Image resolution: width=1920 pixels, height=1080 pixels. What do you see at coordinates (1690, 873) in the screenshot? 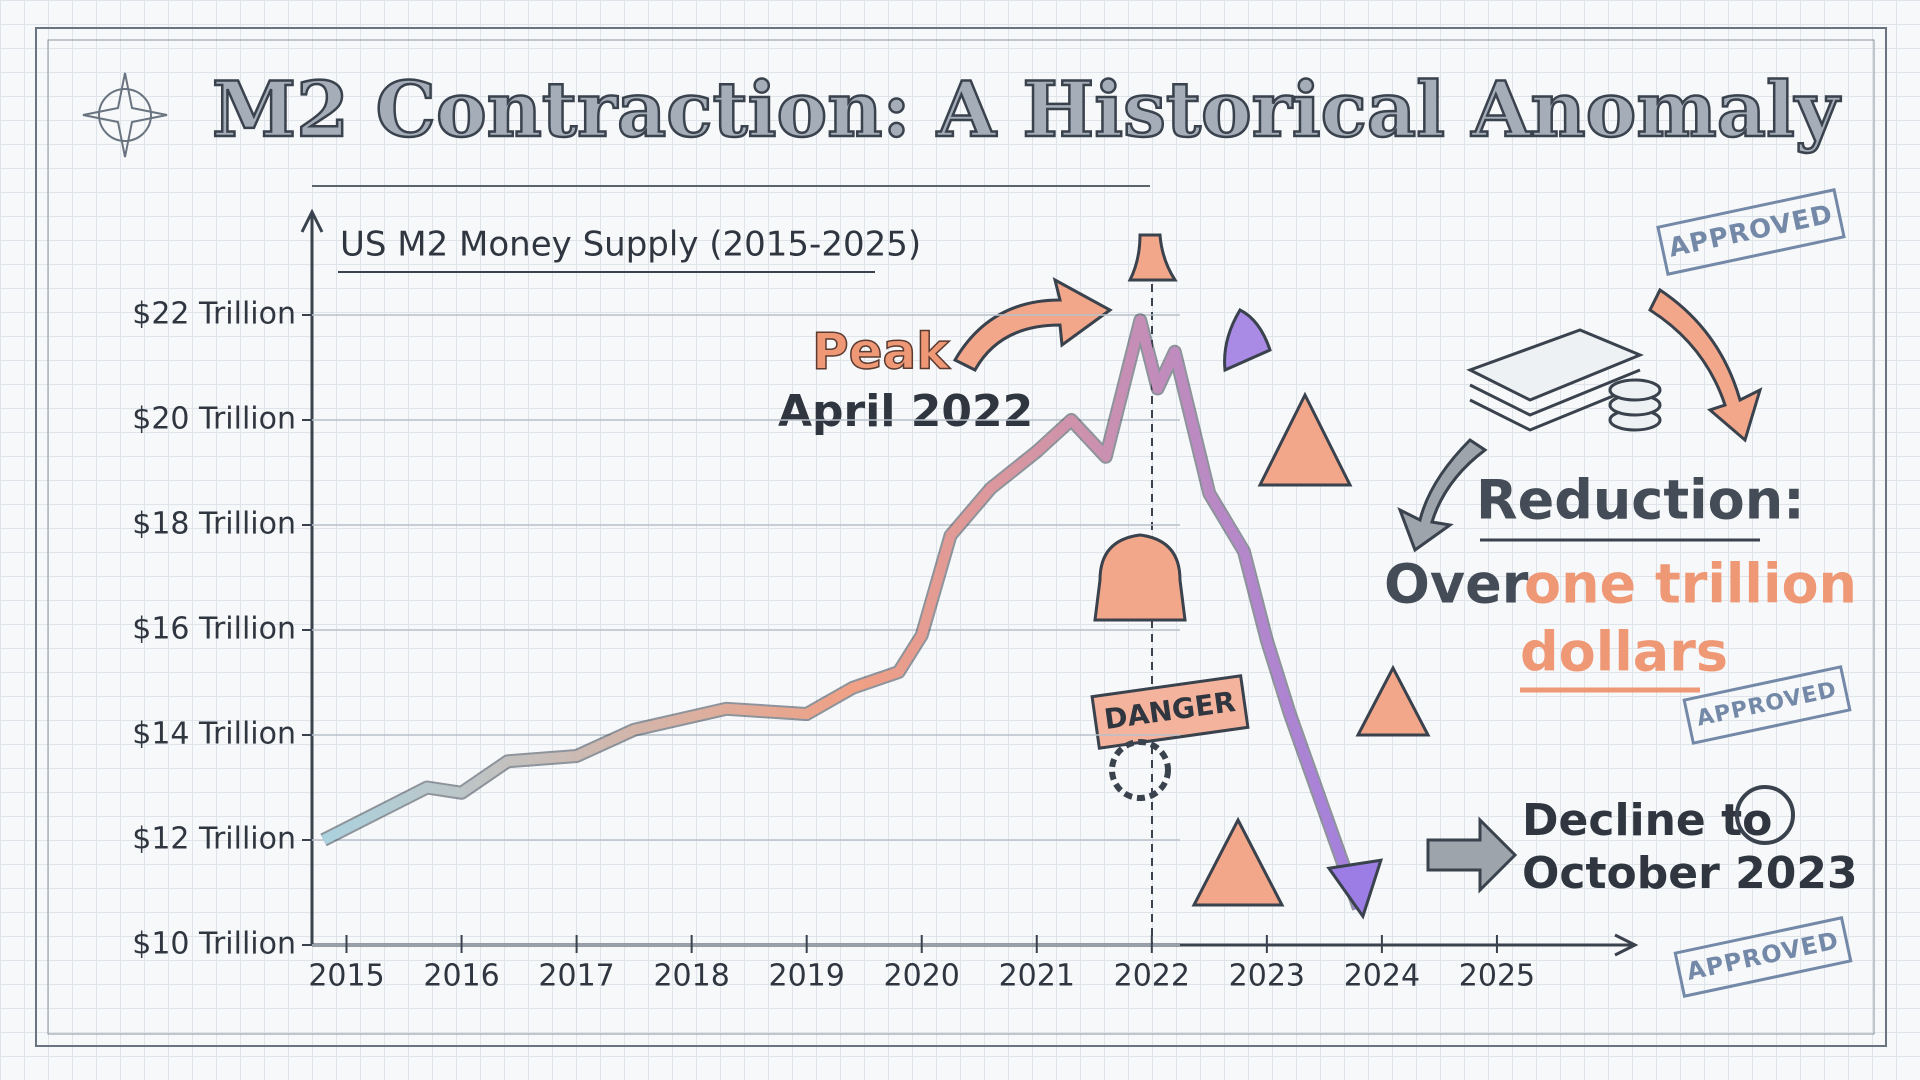
I see `annotation: October 2023` at bounding box center [1690, 873].